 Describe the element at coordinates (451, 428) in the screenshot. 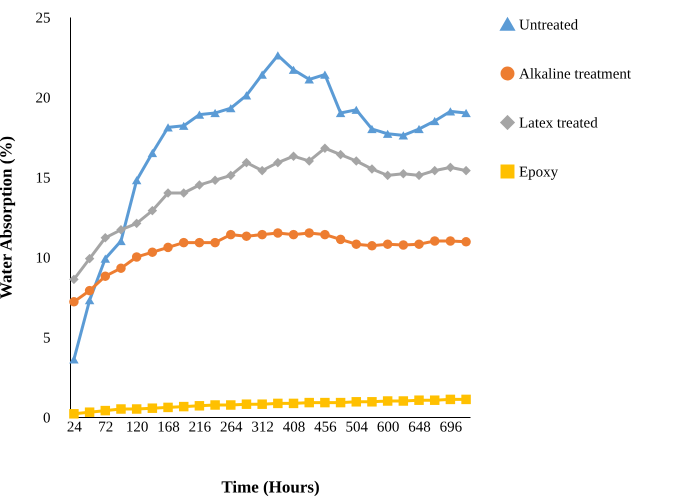

I see `x-tick-label: 696` at that location.